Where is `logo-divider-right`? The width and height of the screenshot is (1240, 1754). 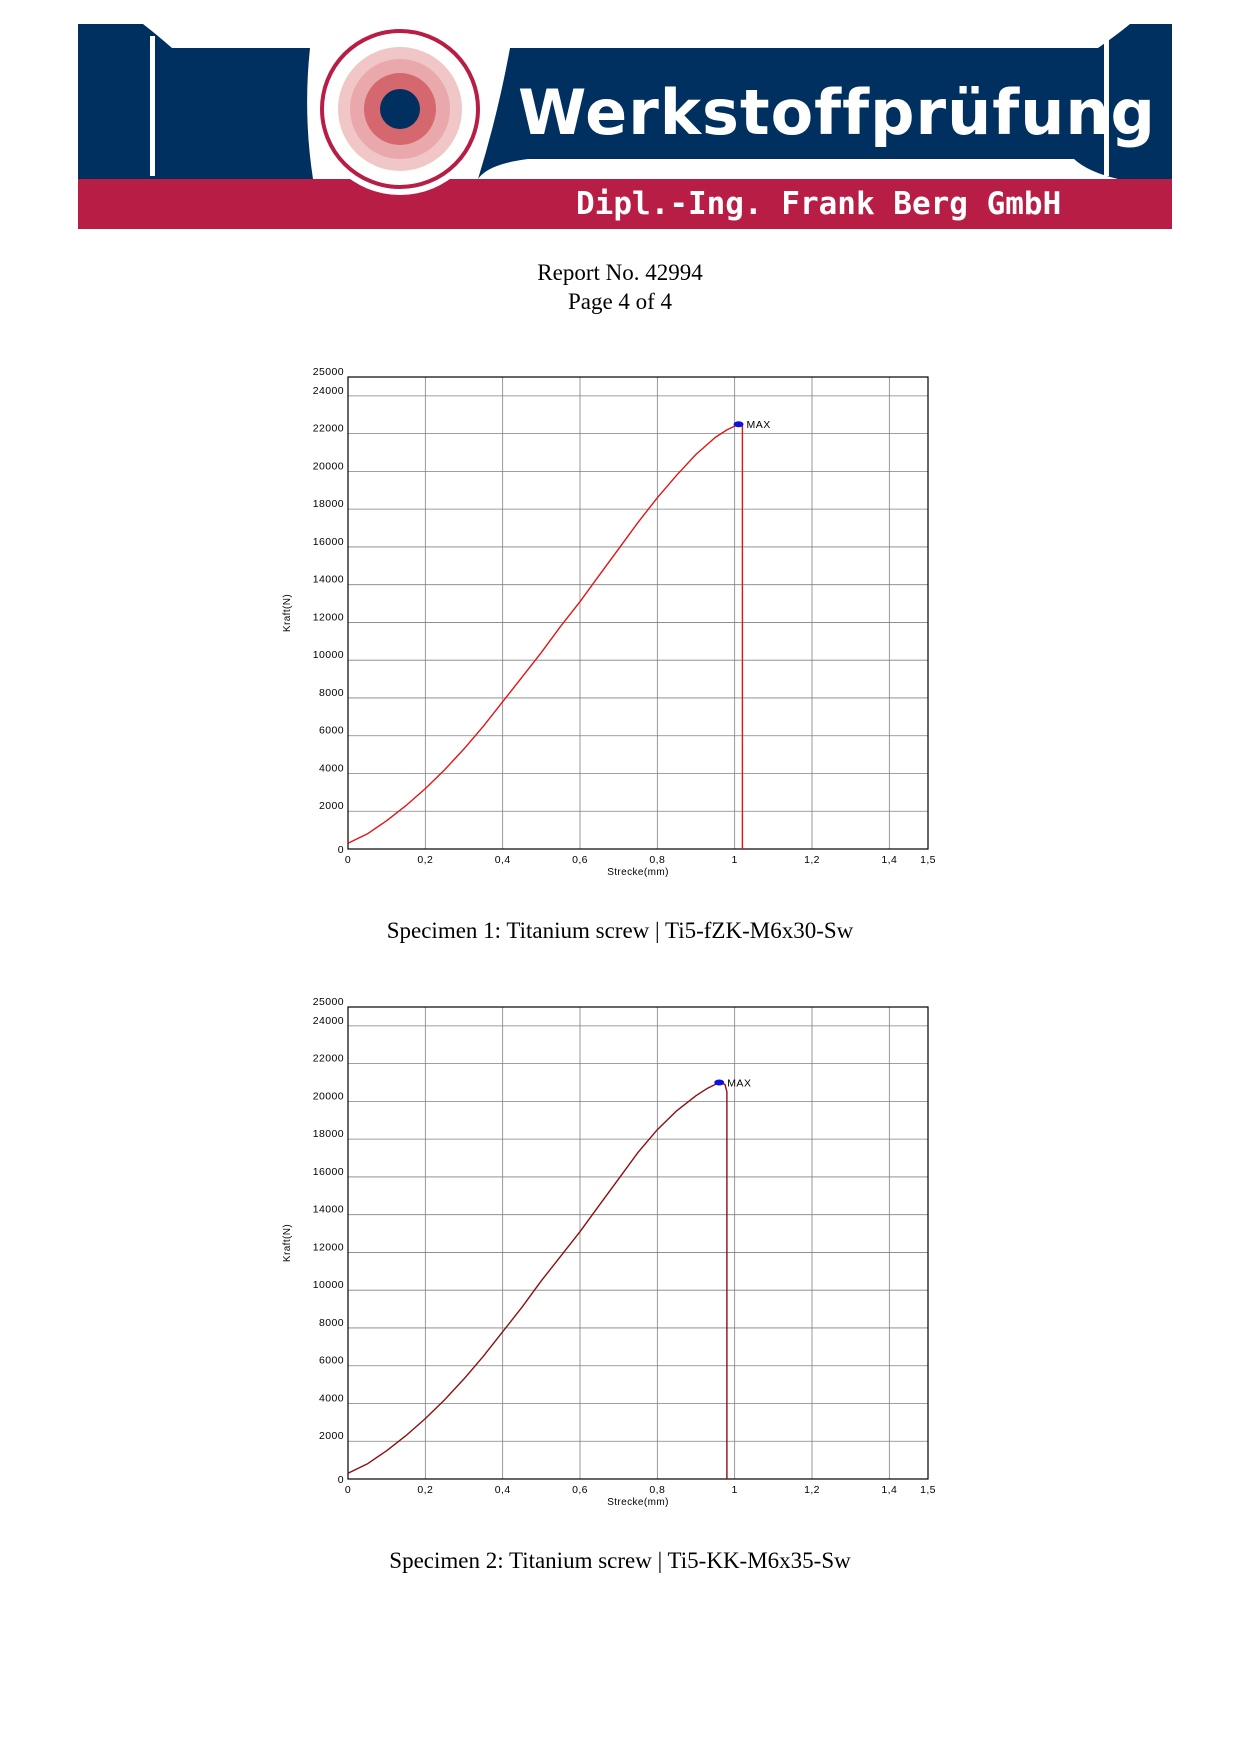
logo-divider-right is located at coordinates (1106, 106).